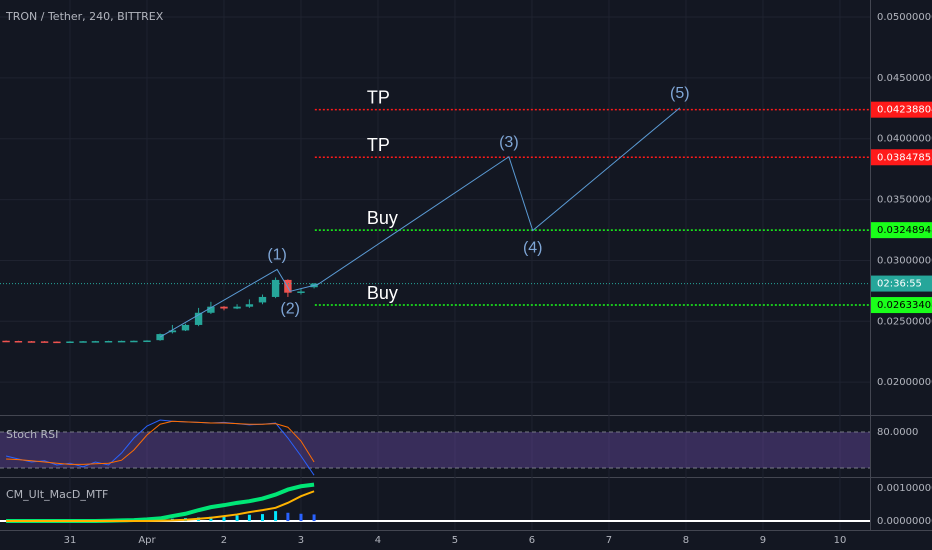 This screenshot has height=550, width=932. What do you see at coordinates (686, 540) in the screenshot?
I see `x-tick-label: 8` at bounding box center [686, 540].